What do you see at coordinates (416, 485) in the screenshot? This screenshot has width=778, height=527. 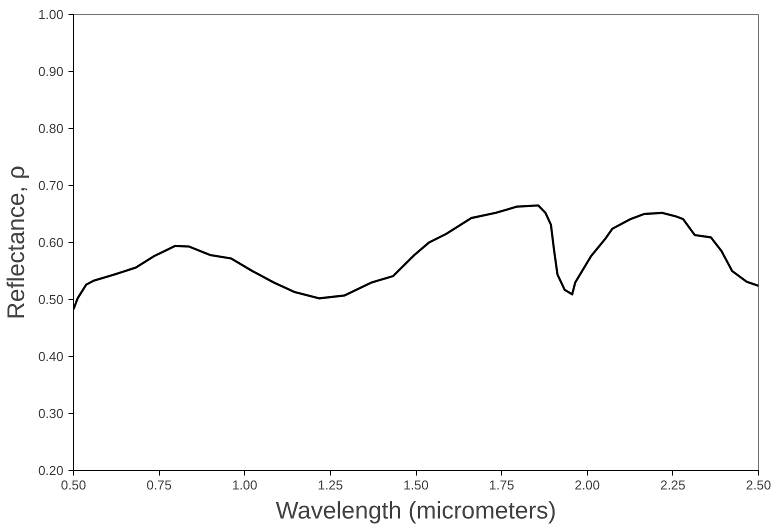 I see `x-tick-label: 1.50` at bounding box center [416, 485].